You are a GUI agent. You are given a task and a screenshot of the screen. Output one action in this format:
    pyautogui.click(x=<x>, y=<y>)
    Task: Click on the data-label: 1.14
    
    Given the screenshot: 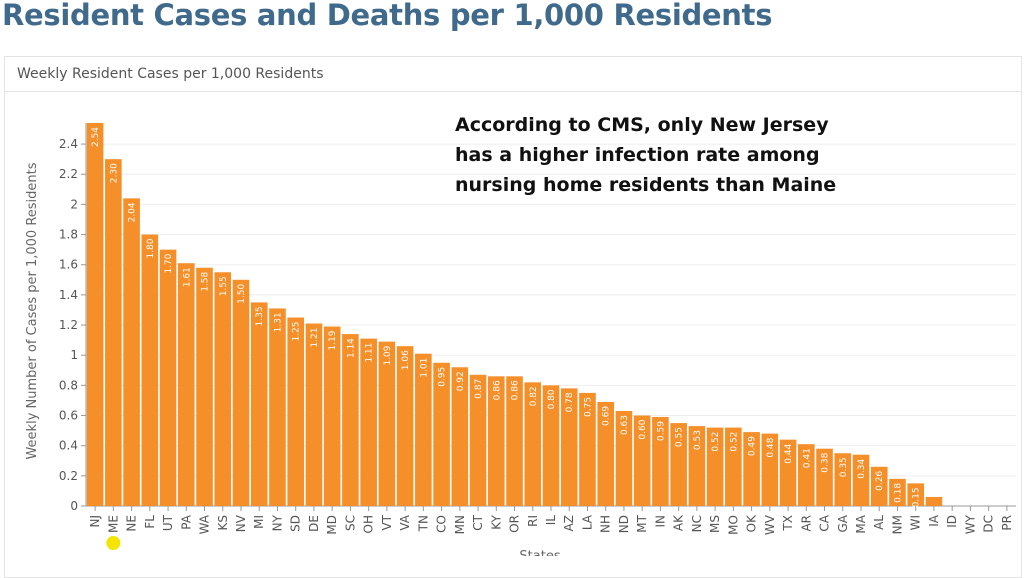 What is the action you would take?
    pyautogui.click(x=351, y=348)
    